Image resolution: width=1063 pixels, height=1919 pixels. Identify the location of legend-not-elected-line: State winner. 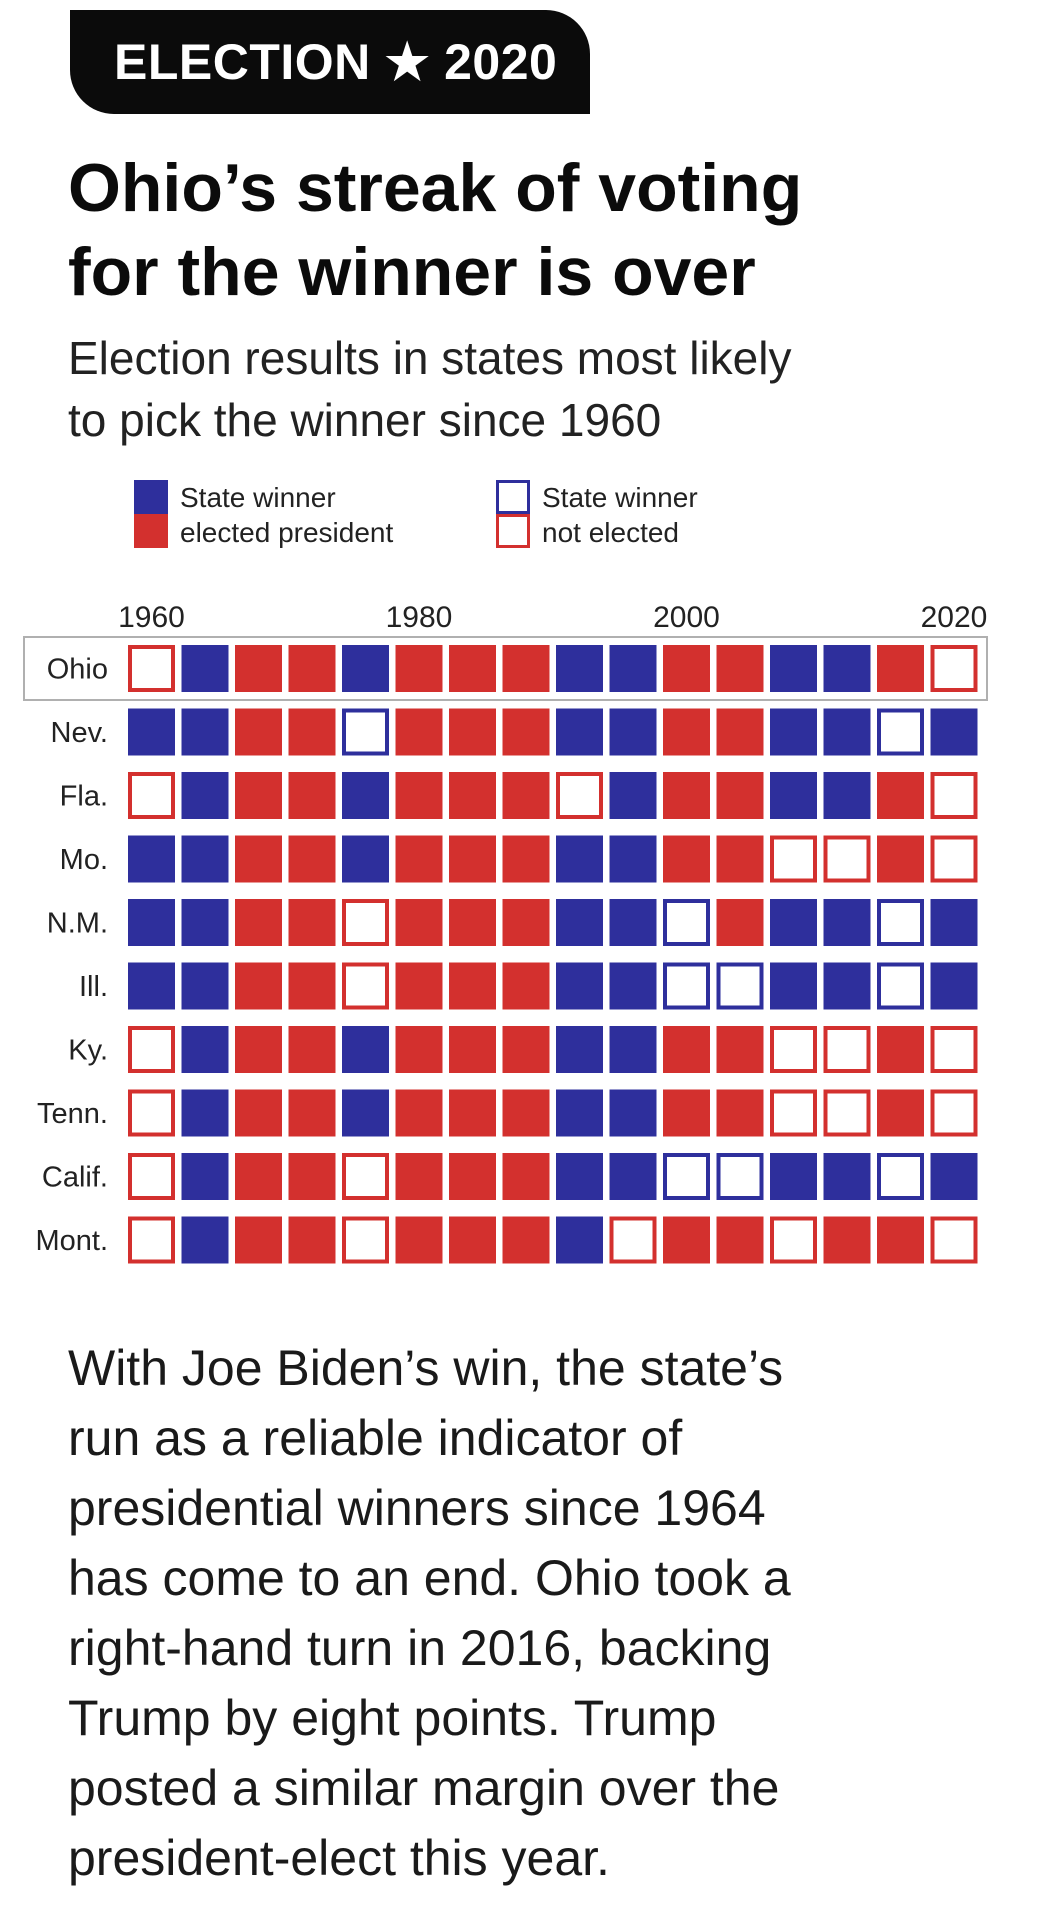
(620, 497).